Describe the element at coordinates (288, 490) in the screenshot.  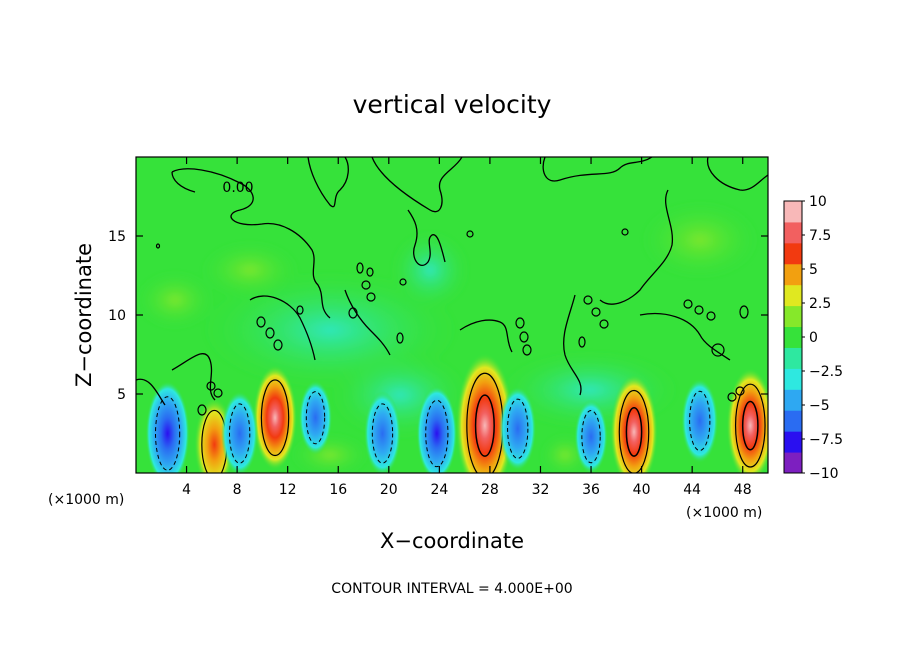
I see `x-tick-label: 12` at that location.